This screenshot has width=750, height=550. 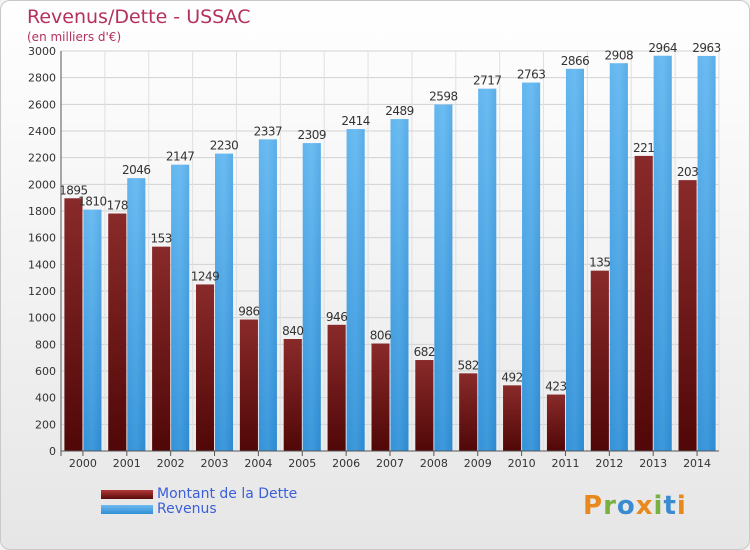 What do you see at coordinates (42, 104) in the screenshot?
I see `y-tick-label: 2600` at bounding box center [42, 104].